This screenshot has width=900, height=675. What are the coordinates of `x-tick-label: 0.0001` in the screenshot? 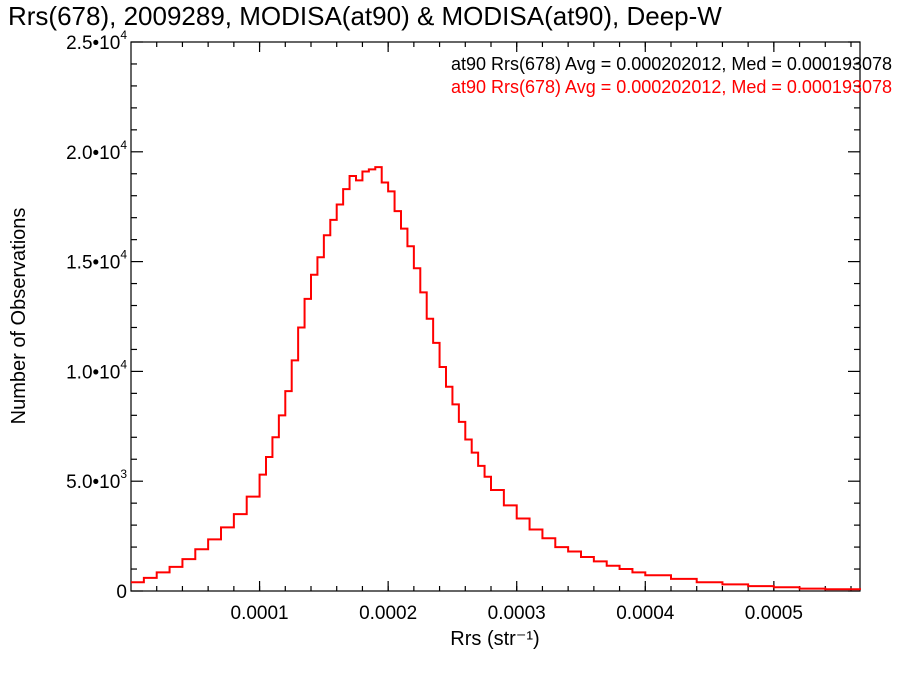 It's located at (260, 613).